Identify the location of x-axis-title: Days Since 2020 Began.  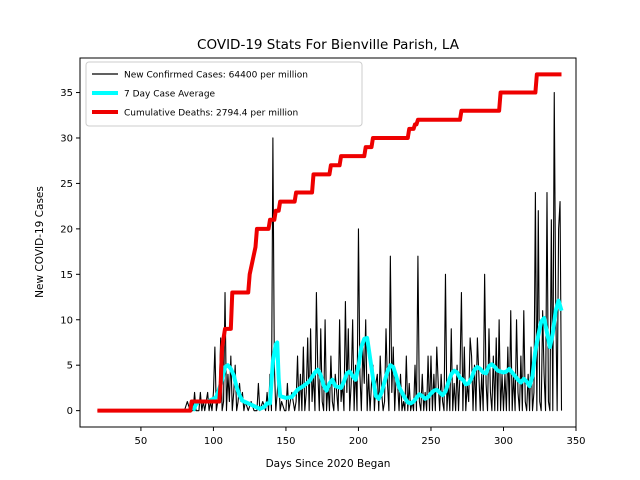
(328, 464).